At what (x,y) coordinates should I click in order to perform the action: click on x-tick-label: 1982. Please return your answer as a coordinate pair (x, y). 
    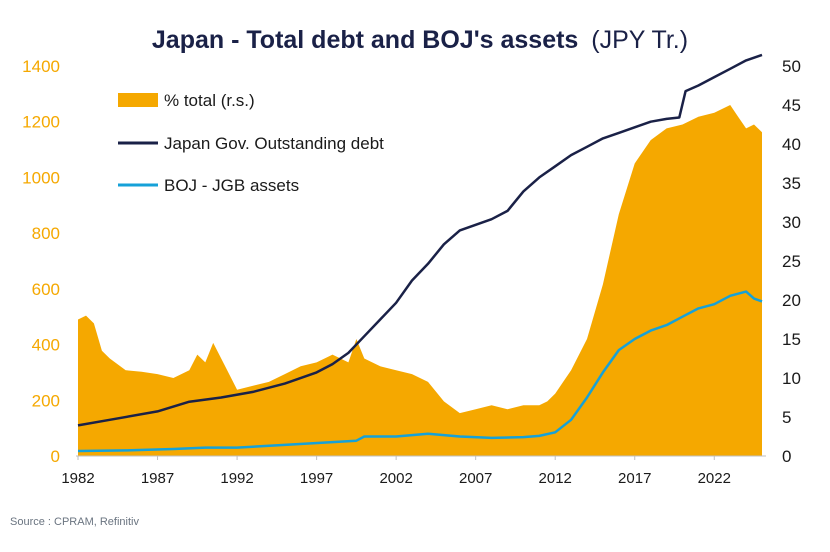
    Looking at the image, I should click on (77, 478).